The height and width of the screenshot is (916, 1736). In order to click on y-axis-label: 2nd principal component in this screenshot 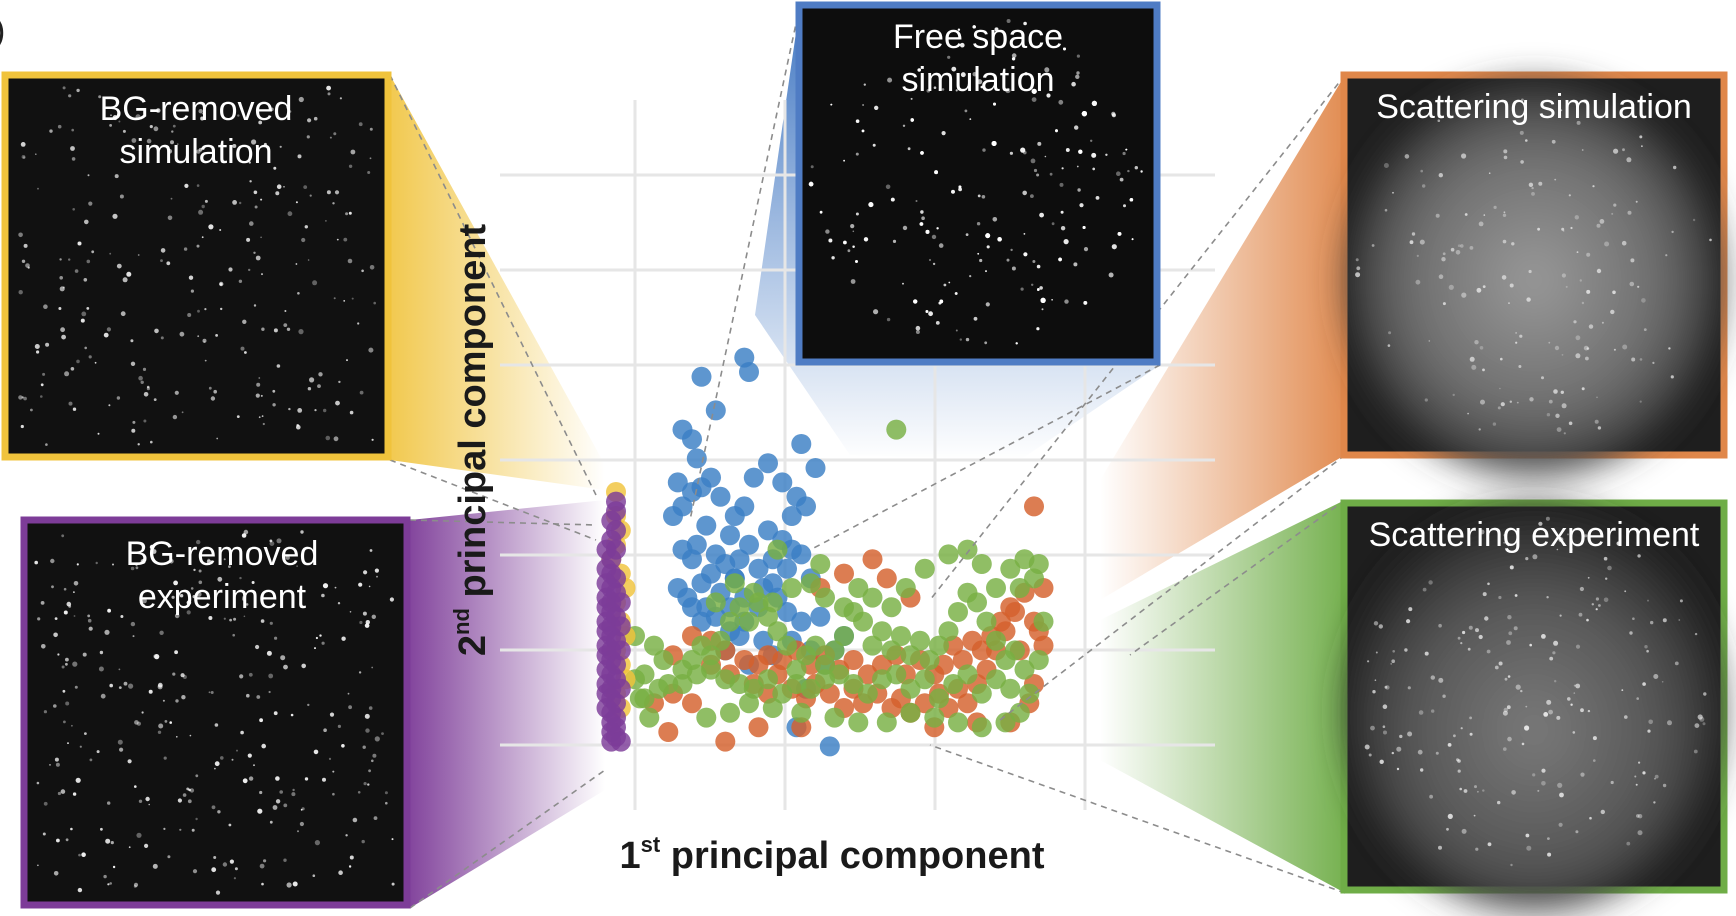, I will do `click(471, 440)`.